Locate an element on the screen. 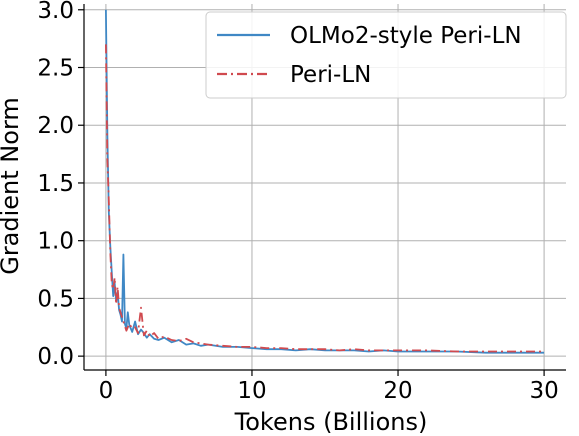 The height and width of the screenshot is (436, 579). y-tick-label: 2.0 is located at coordinates (55, 126).